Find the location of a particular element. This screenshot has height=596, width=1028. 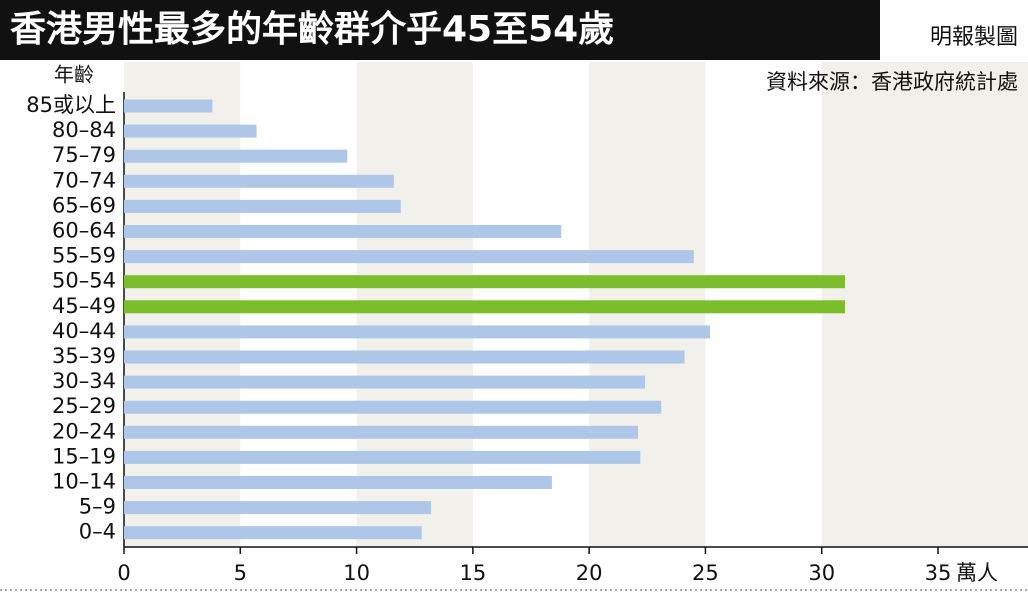

y-tick-label: 25–29 is located at coordinates (84, 406).